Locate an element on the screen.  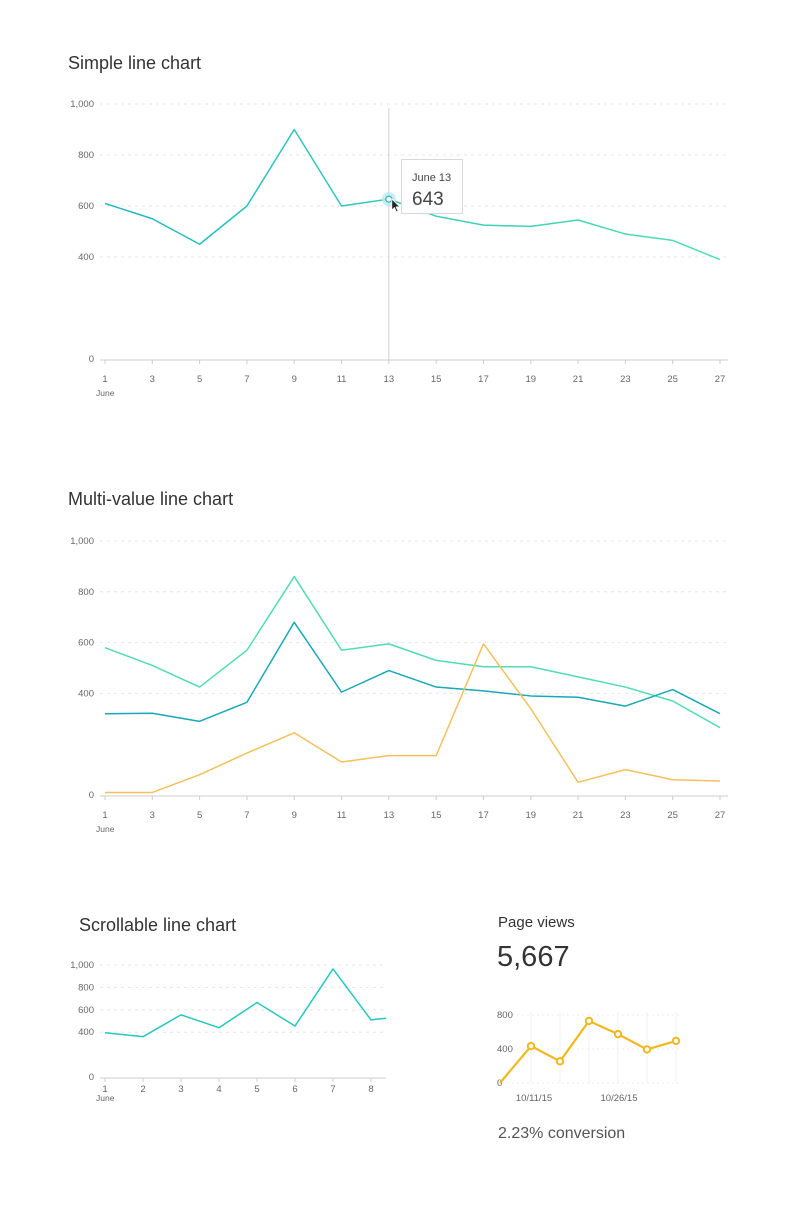
chart-tooltip: June 13 643 is located at coordinates (432, 186).